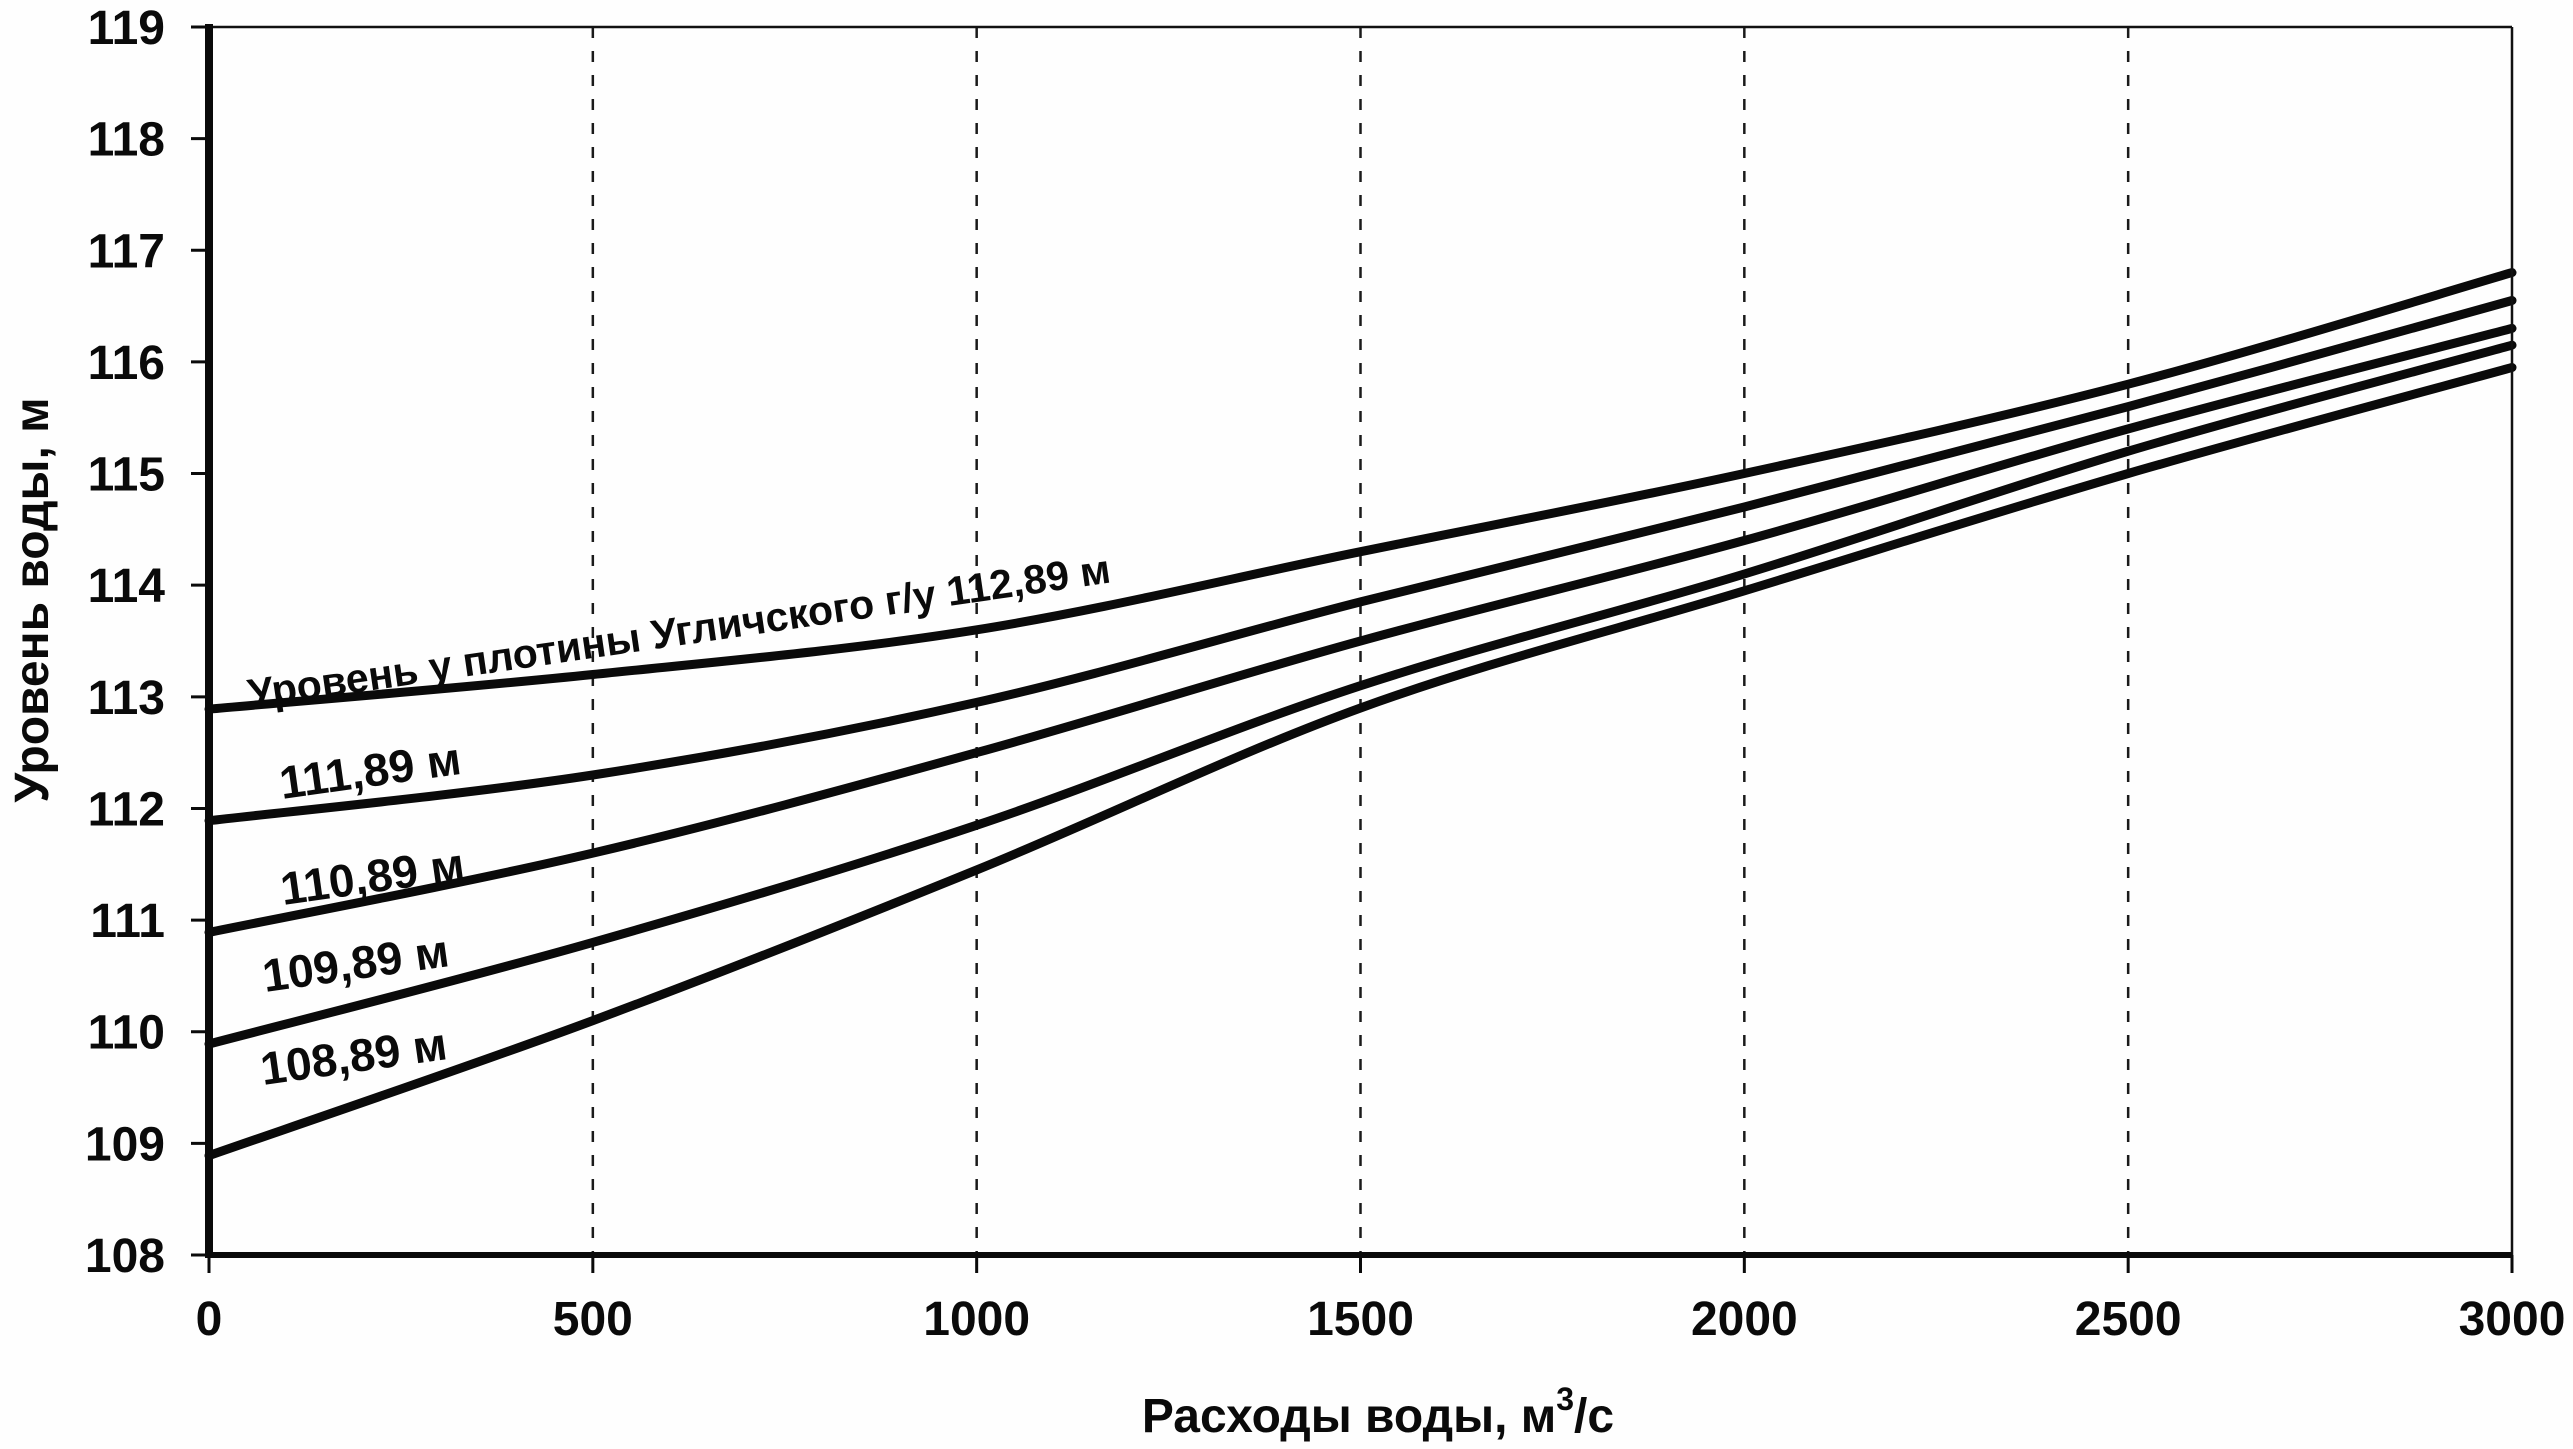 The image size is (2573, 1449). Describe the element at coordinates (32, 599) in the screenshot. I see `y-axis-title: Уровень воды, м` at that location.